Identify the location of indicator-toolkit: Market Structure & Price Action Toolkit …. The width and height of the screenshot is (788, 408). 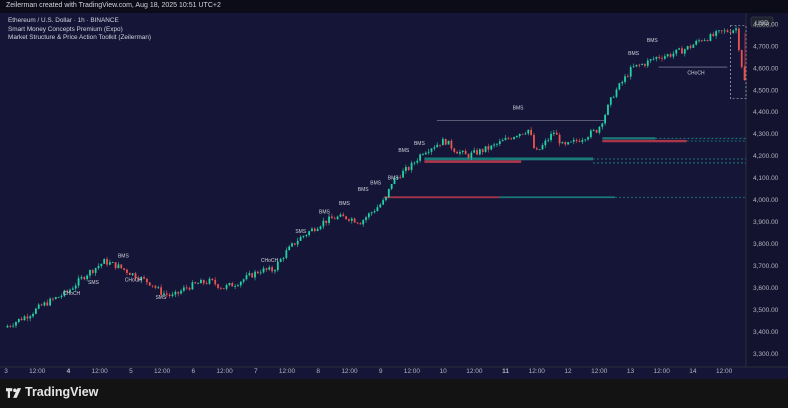
(80, 38).